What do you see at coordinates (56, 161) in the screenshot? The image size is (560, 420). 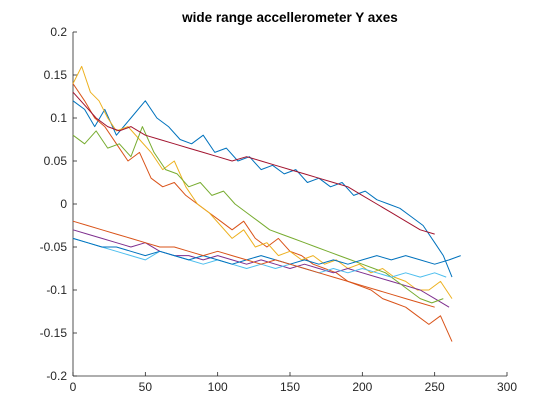 I see `y-tick-label: 0.05` at bounding box center [56, 161].